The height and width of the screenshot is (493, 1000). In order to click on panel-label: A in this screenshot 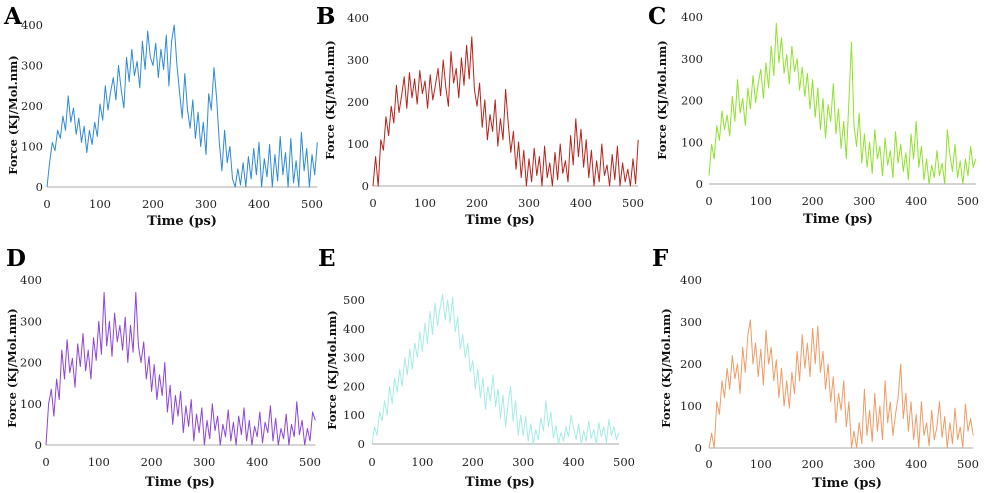, I will do `click(13, 16)`.